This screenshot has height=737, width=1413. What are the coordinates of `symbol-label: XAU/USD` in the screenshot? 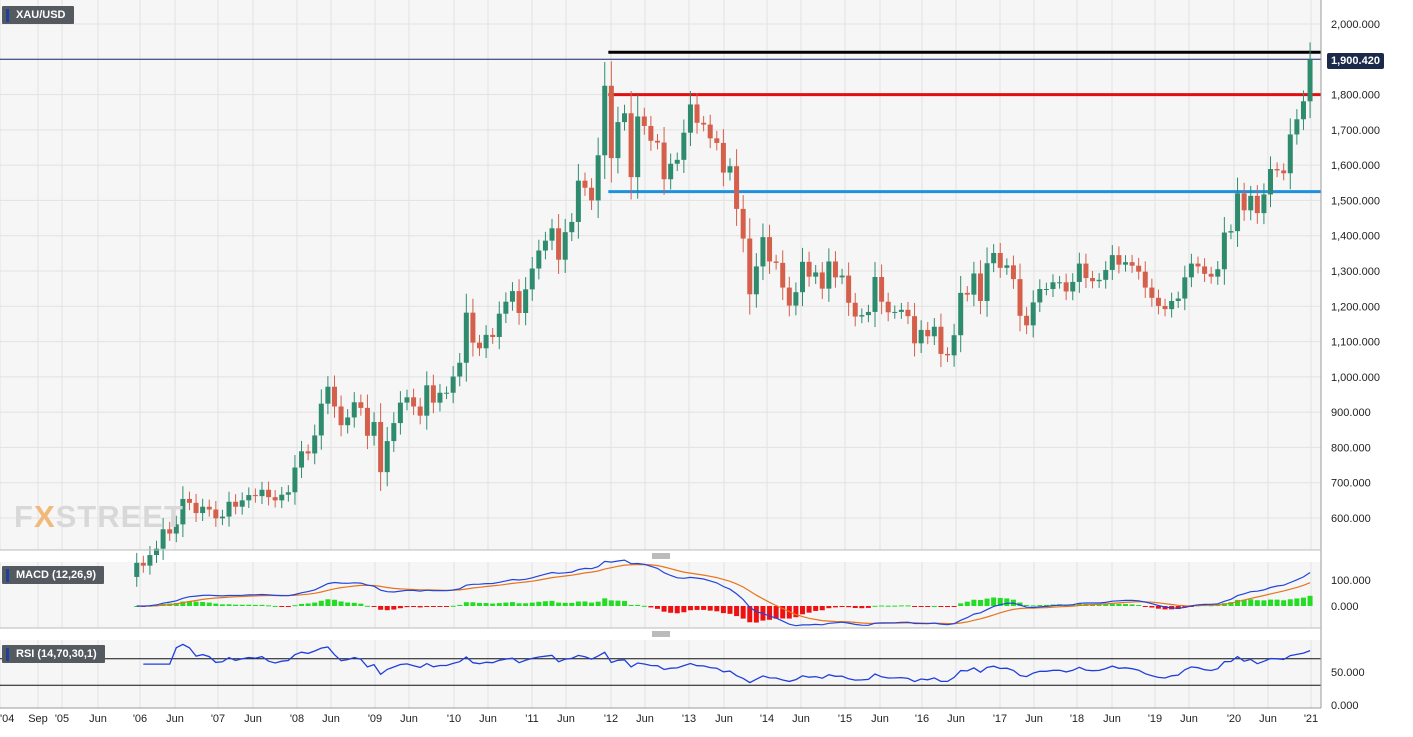 It's located at (38, 15).